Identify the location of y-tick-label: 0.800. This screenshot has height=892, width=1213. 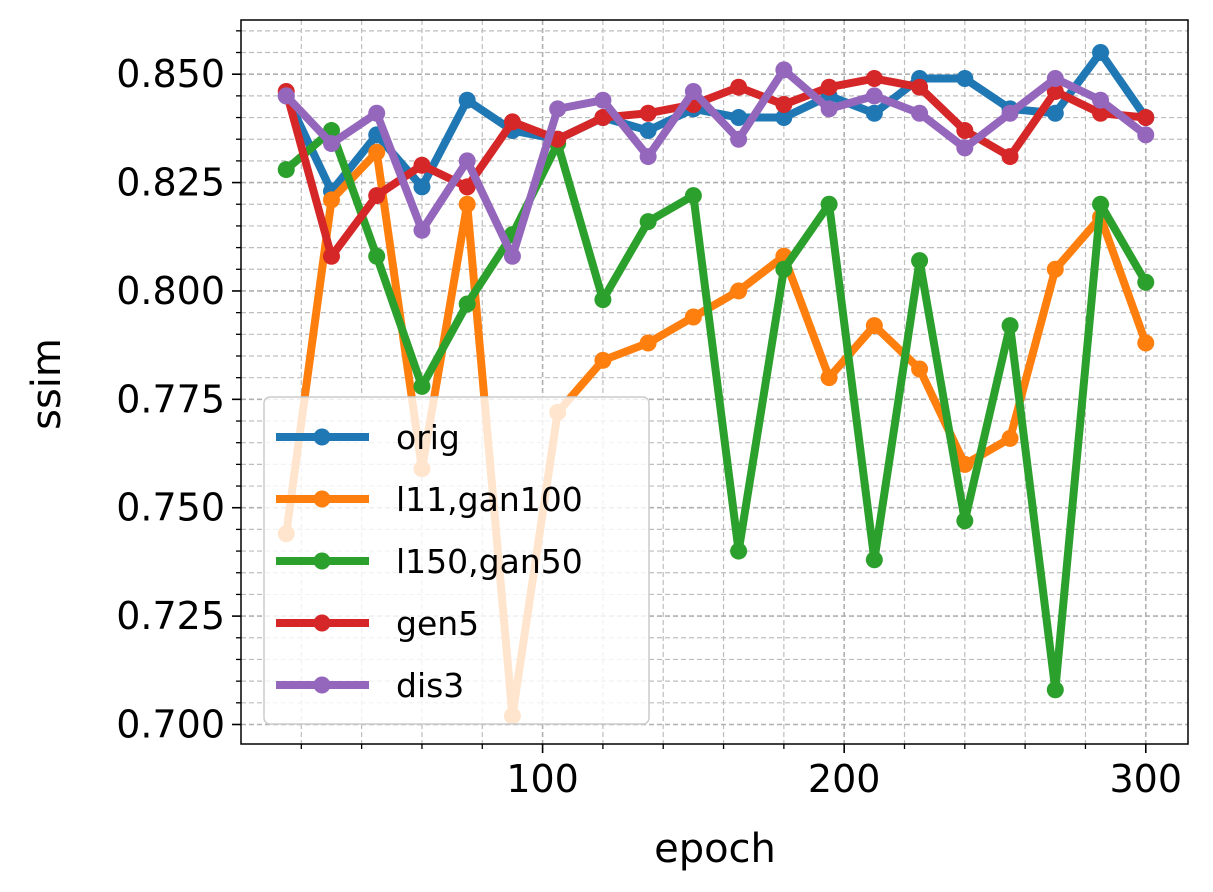
(170, 291).